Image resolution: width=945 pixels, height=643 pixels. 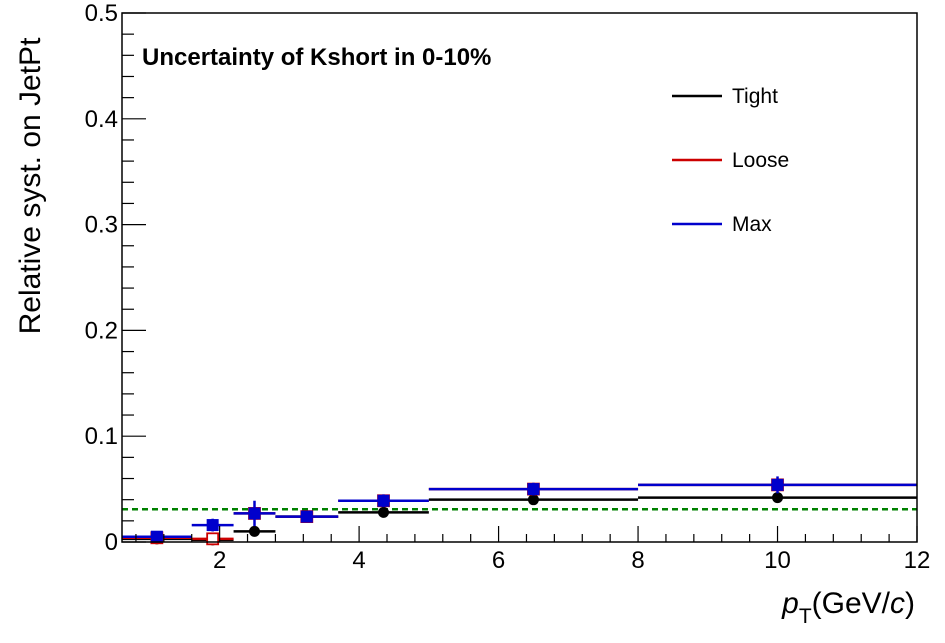 What do you see at coordinates (111, 542) in the screenshot?
I see `y-tick-label: 0` at bounding box center [111, 542].